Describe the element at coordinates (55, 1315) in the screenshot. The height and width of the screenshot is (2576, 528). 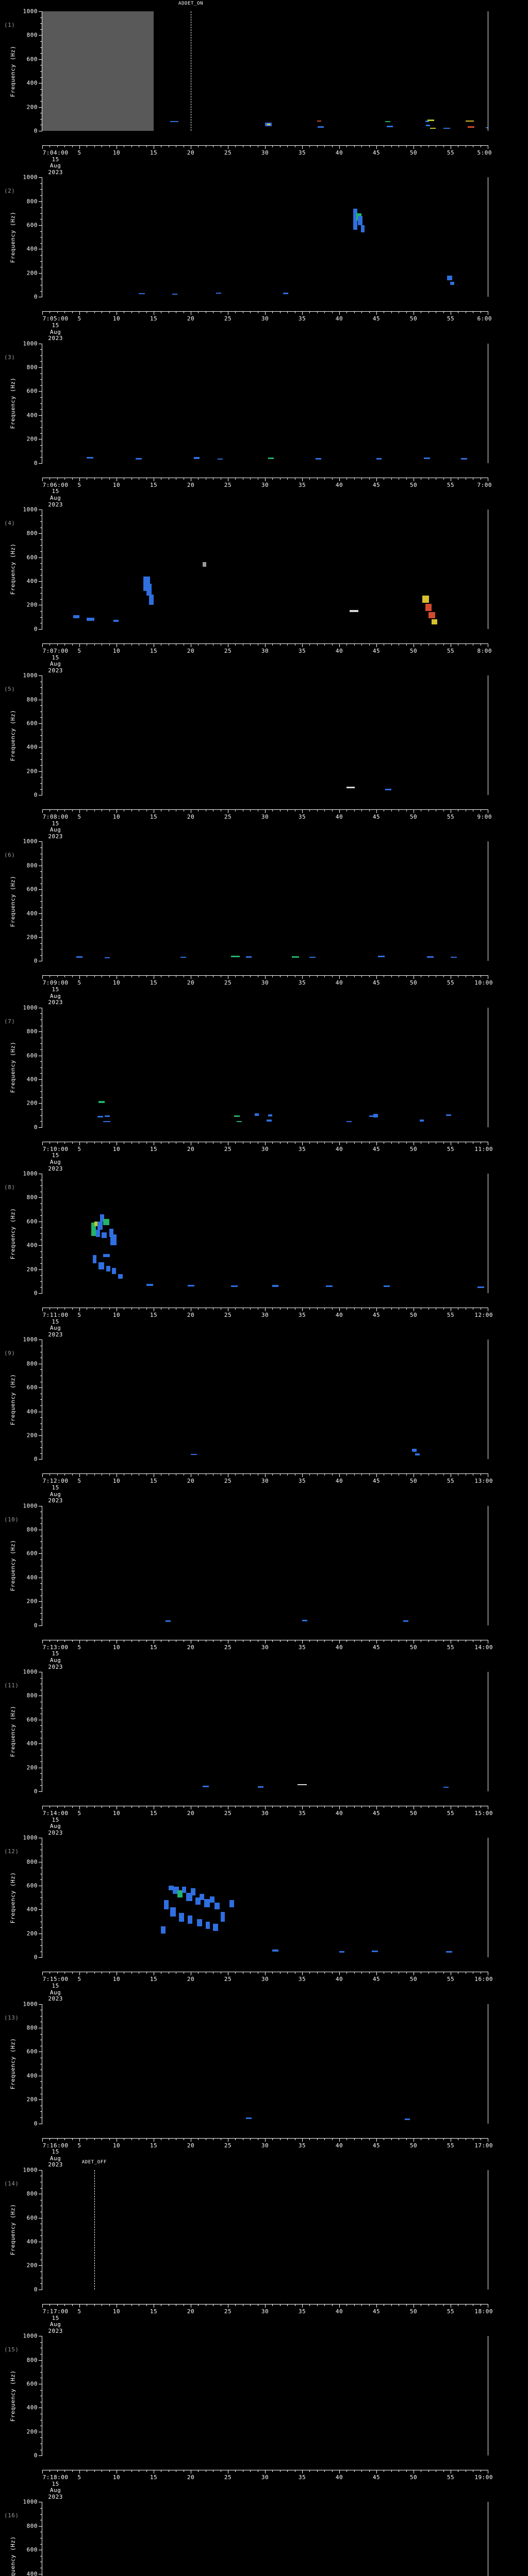
I see `x-axis-start-time: 7:11:00` at that location.